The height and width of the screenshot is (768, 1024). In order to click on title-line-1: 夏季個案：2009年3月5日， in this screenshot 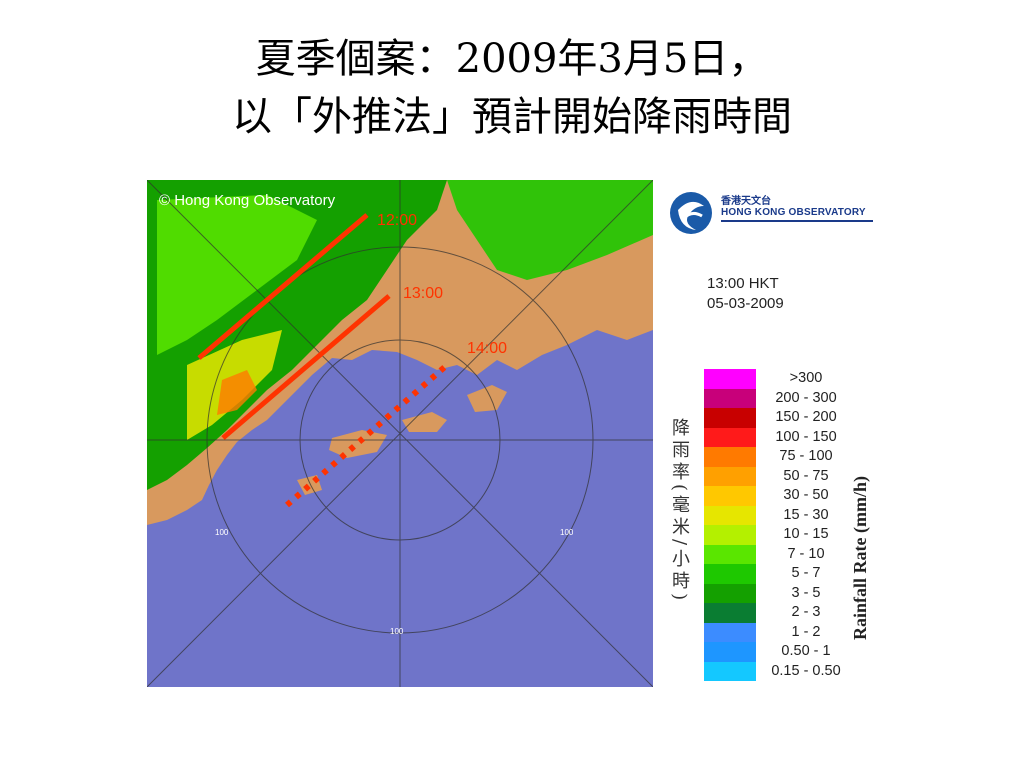, I will do `click(512, 59)`.